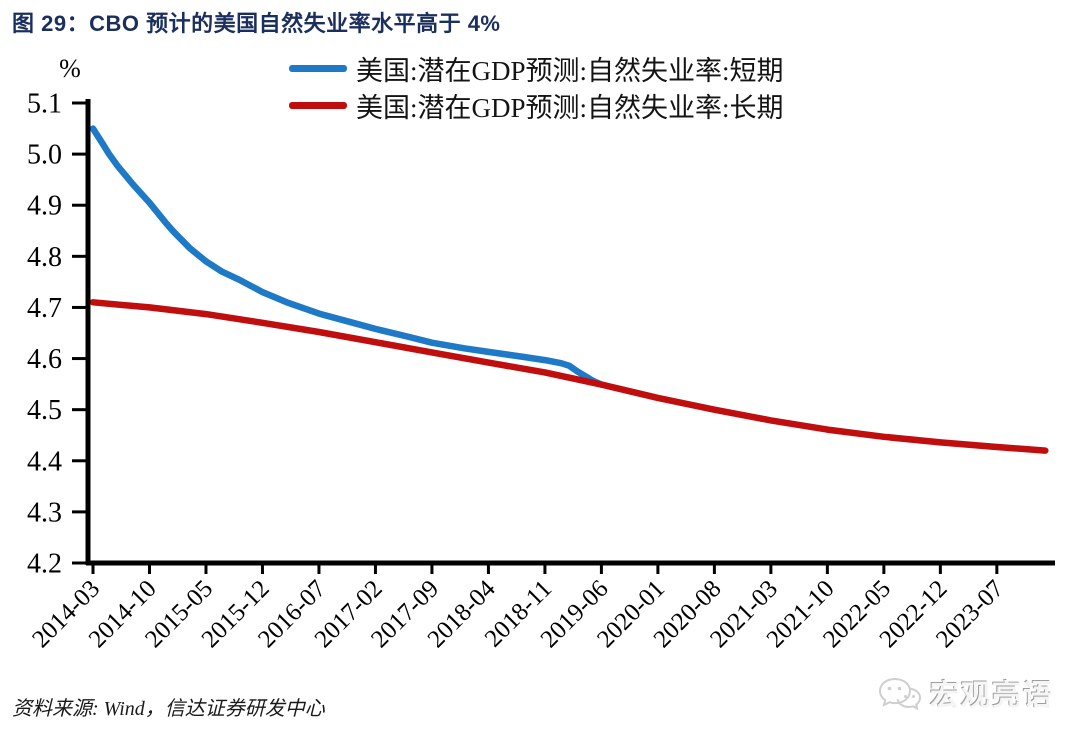 Image resolution: width=1080 pixels, height=738 pixels. What do you see at coordinates (318, 68) in the screenshot?
I see `short-term-line-swatch` at bounding box center [318, 68].